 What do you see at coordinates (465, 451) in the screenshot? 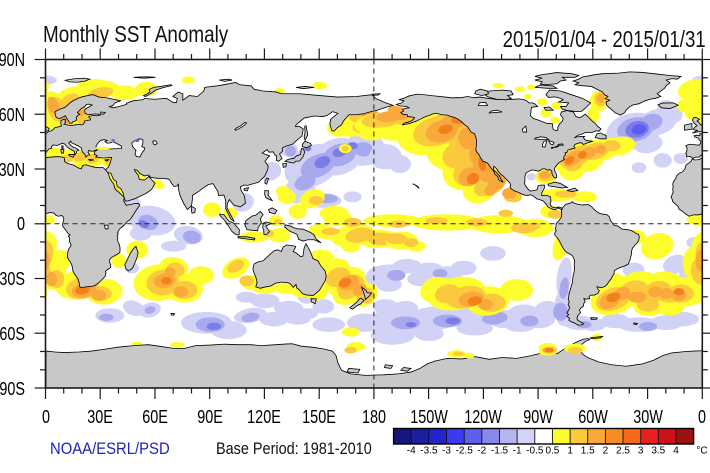
I see `svg-text: -2.5` at bounding box center [465, 451].